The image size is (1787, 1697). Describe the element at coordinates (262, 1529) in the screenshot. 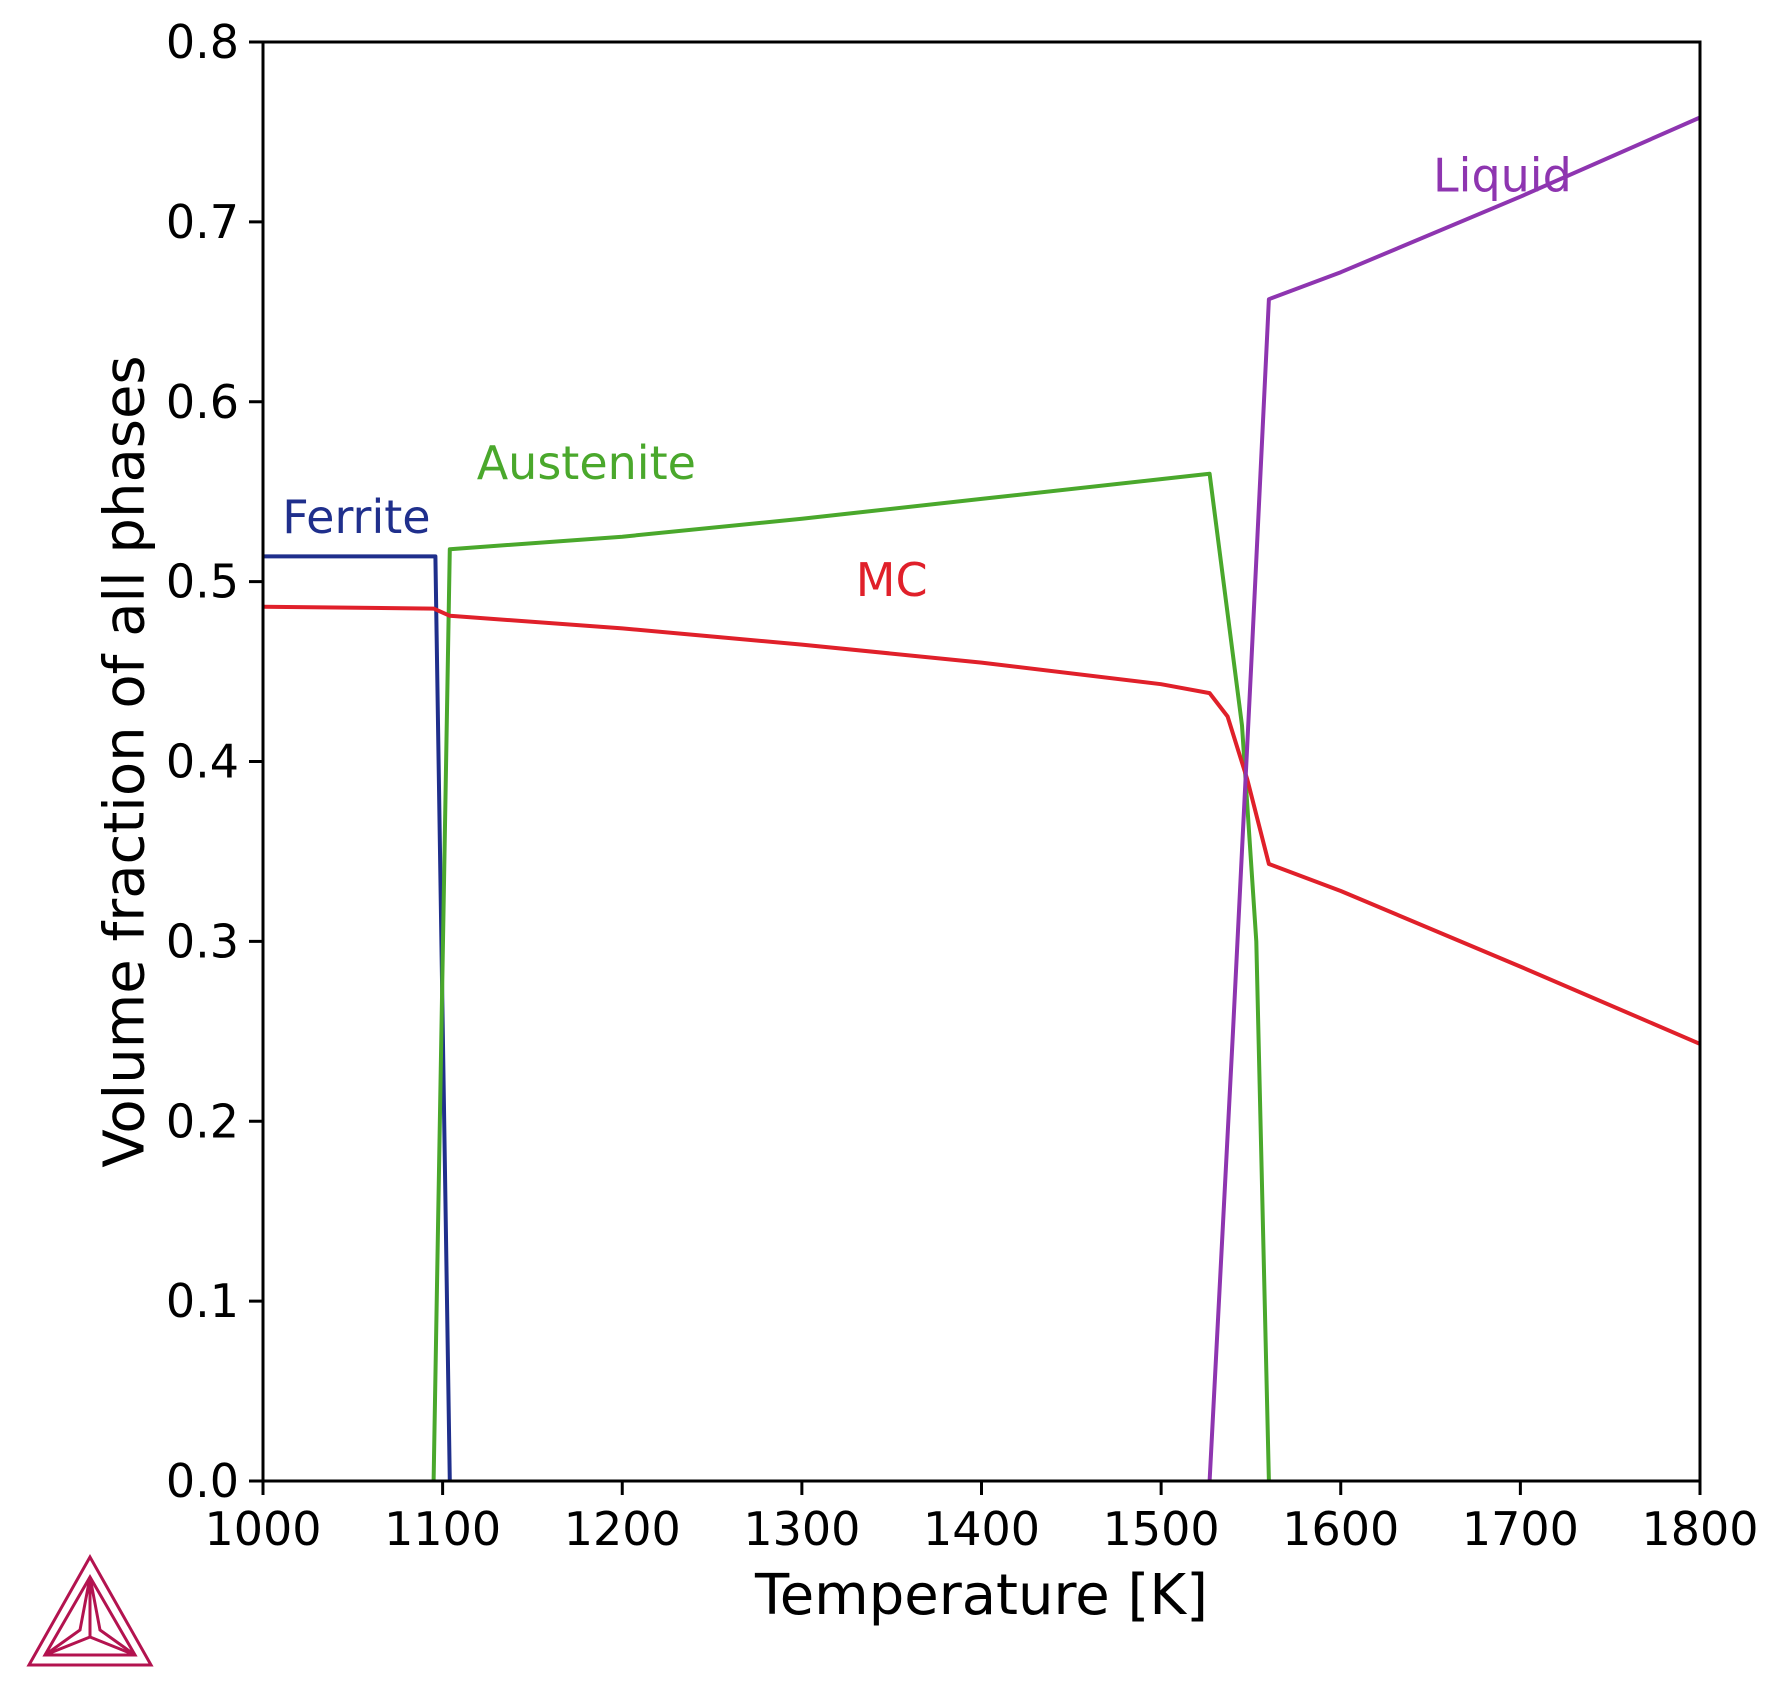

I see `x-tick-label: 1000` at that location.